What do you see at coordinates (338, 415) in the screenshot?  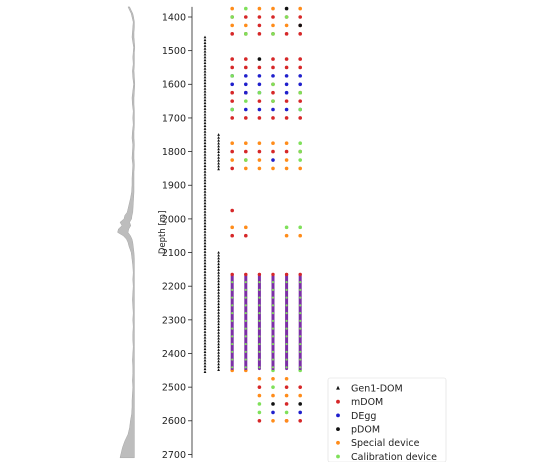 I see `legend-degg-marker` at bounding box center [338, 415].